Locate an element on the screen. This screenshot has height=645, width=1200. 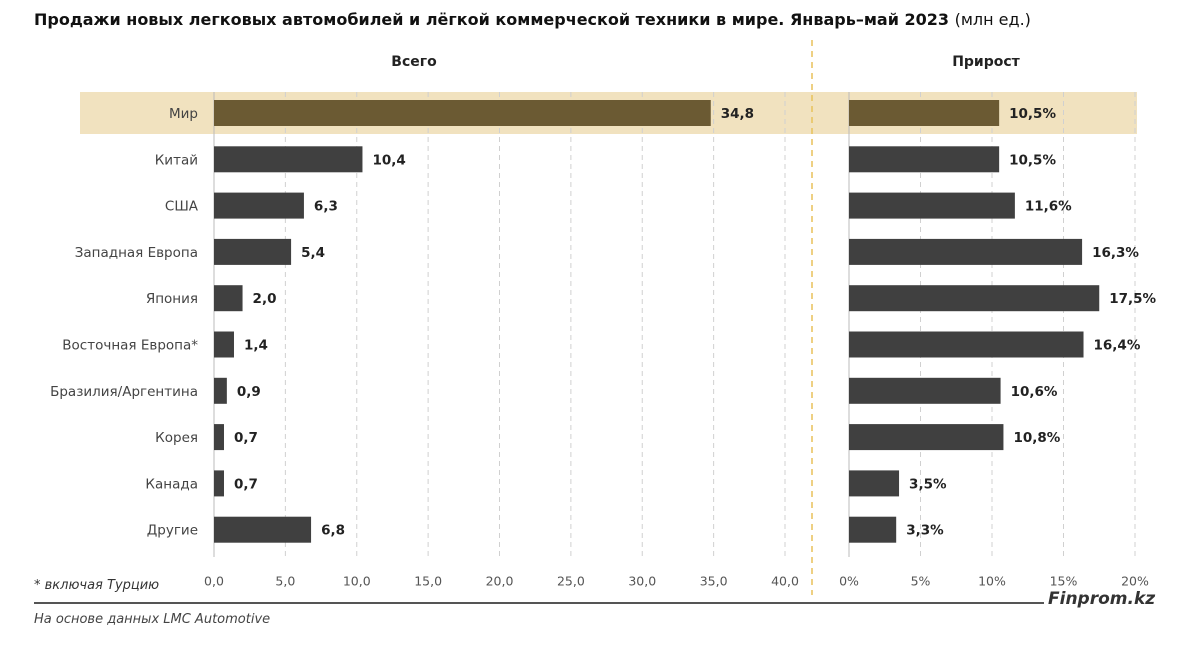
tick-label: 15,0 is located at coordinates (428, 581).